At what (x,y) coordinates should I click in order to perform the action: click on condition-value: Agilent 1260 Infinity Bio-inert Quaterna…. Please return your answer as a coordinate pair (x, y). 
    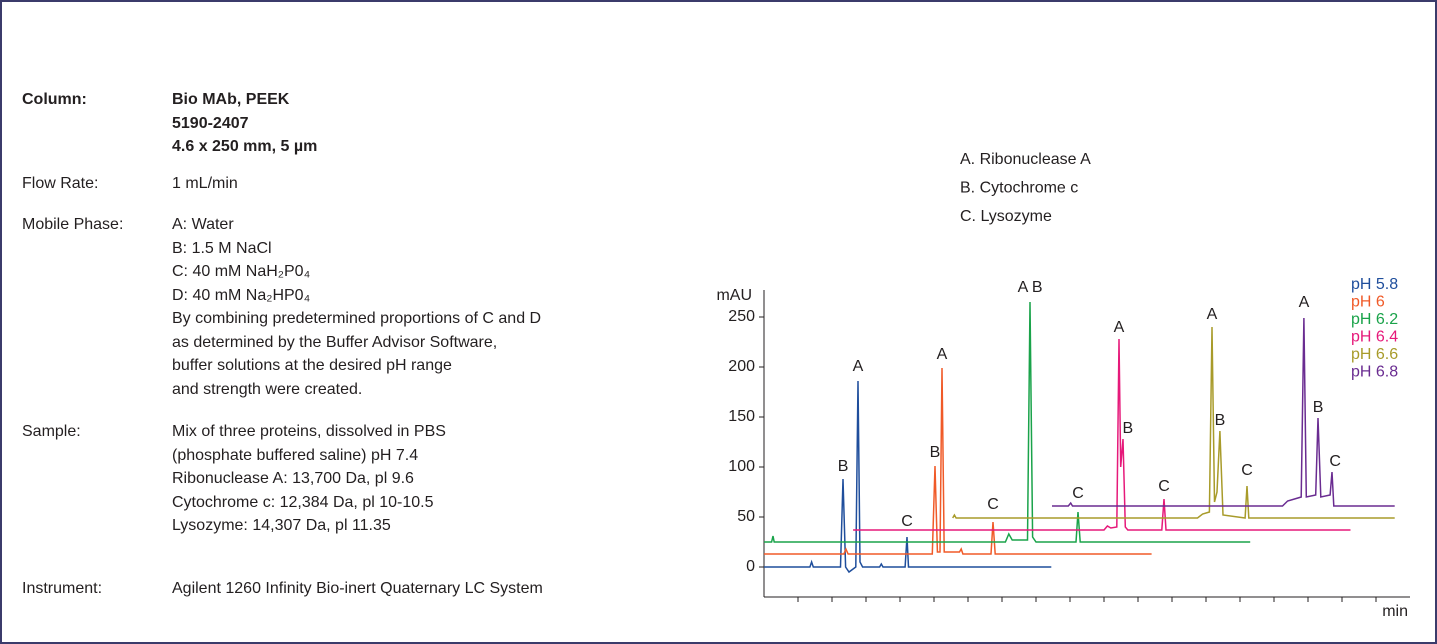
    Looking at the image, I should click on (357, 589).